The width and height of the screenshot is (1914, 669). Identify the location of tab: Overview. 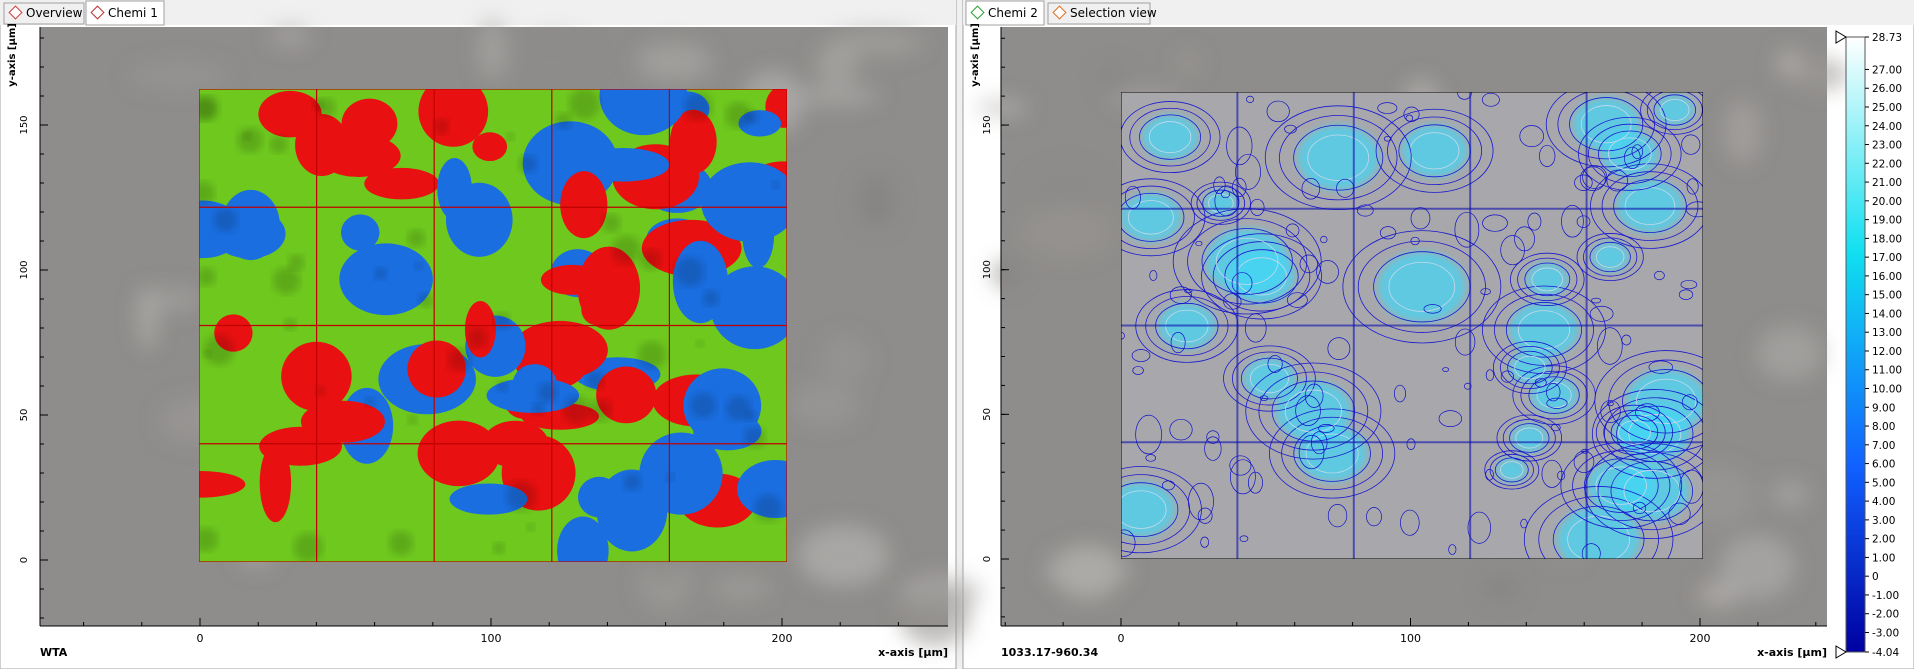
(44, 13).